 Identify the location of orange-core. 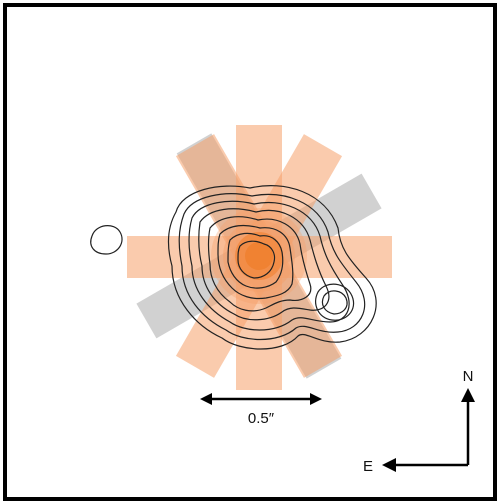
(259, 256).